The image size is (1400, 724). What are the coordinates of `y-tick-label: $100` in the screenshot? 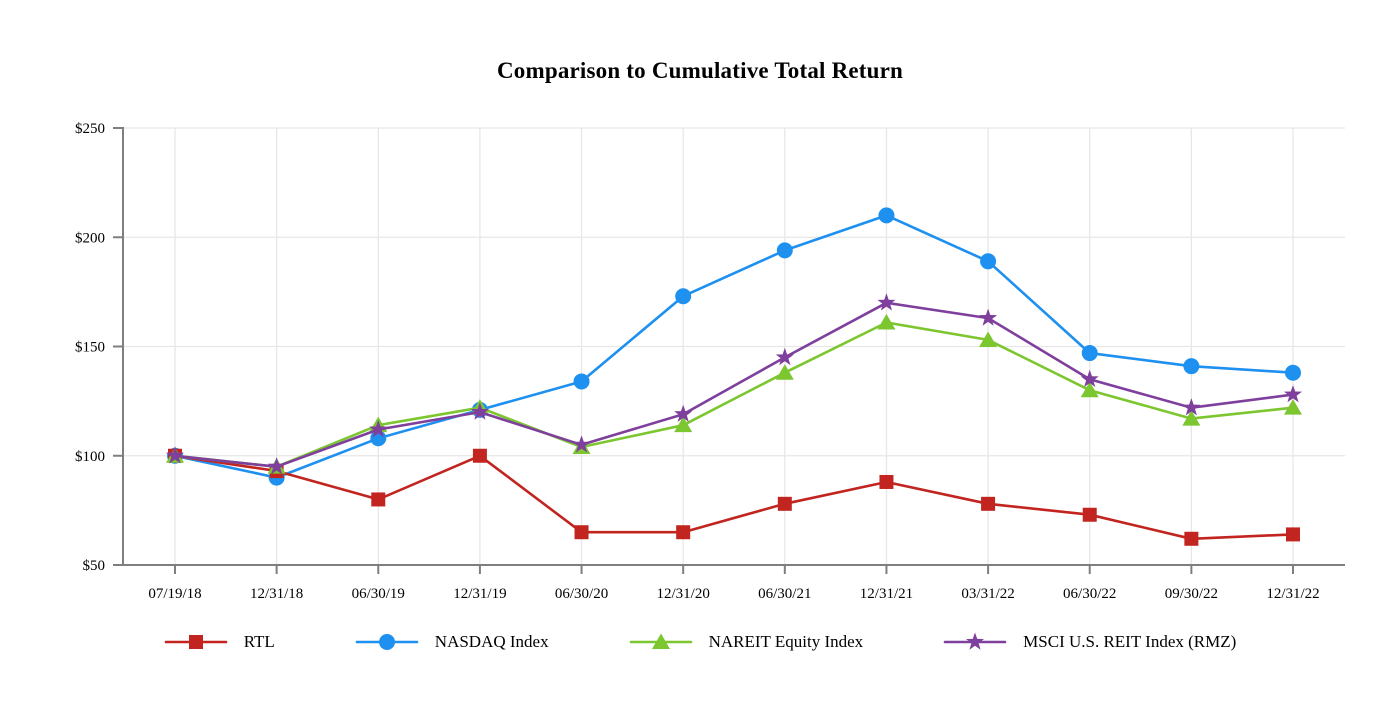 It's located at (90, 457).